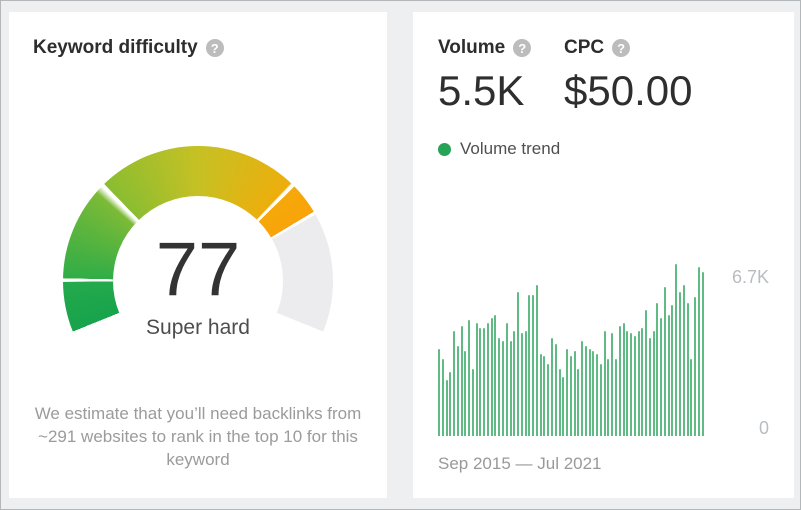  I want to click on keyword-difficulty-title: Keyword difficulty, so click(115, 47).